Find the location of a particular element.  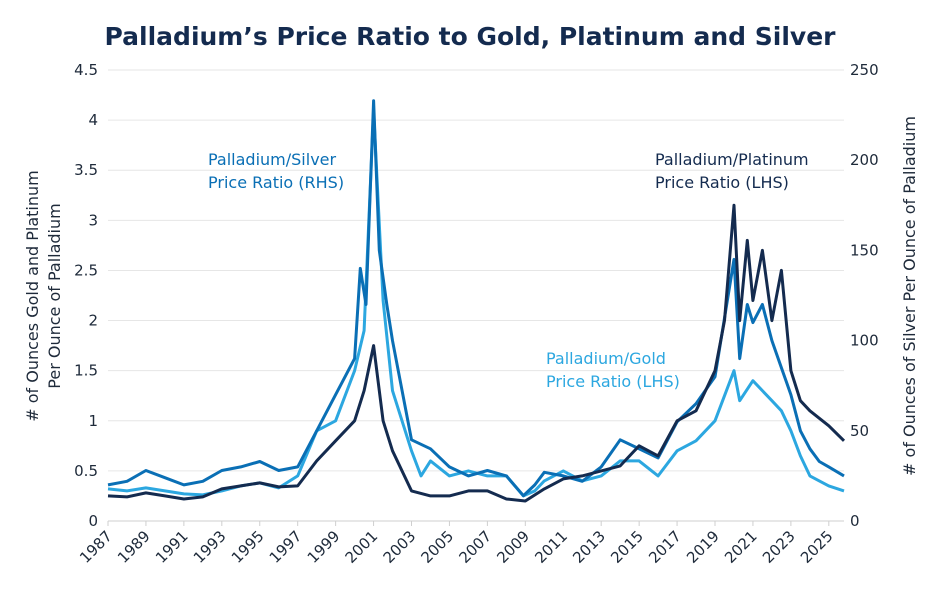

x-tick-label: 2019 is located at coordinates (703, 547).